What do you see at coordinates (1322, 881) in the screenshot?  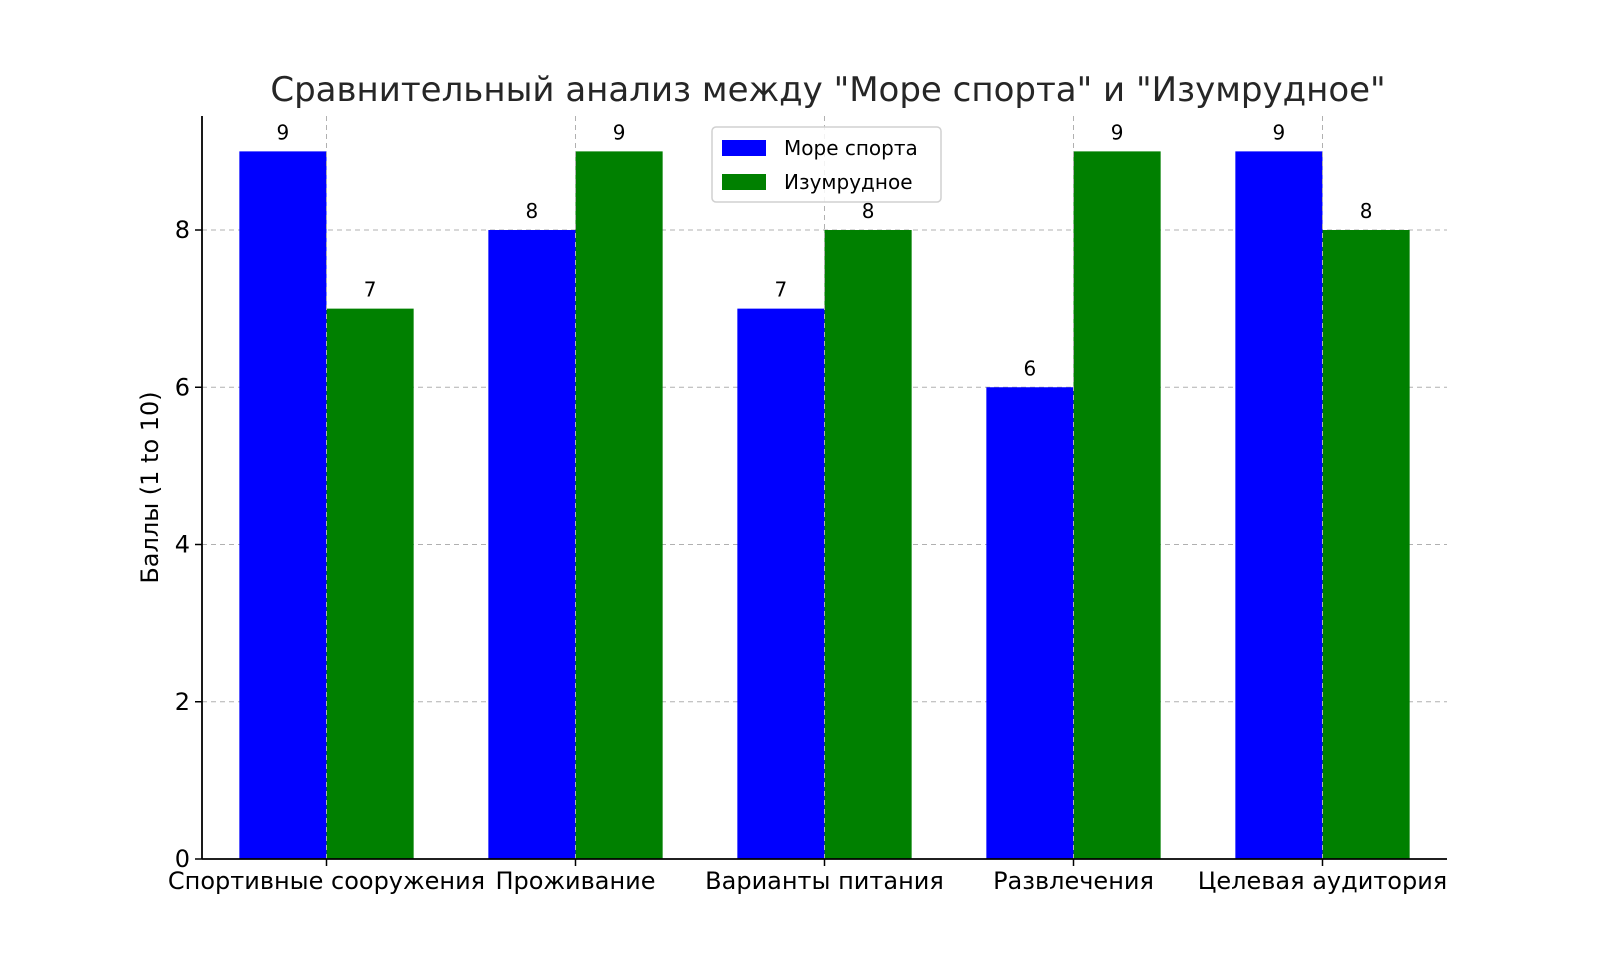 I see `x-tick-label: Целевая аудитория` at bounding box center [1322, 881].